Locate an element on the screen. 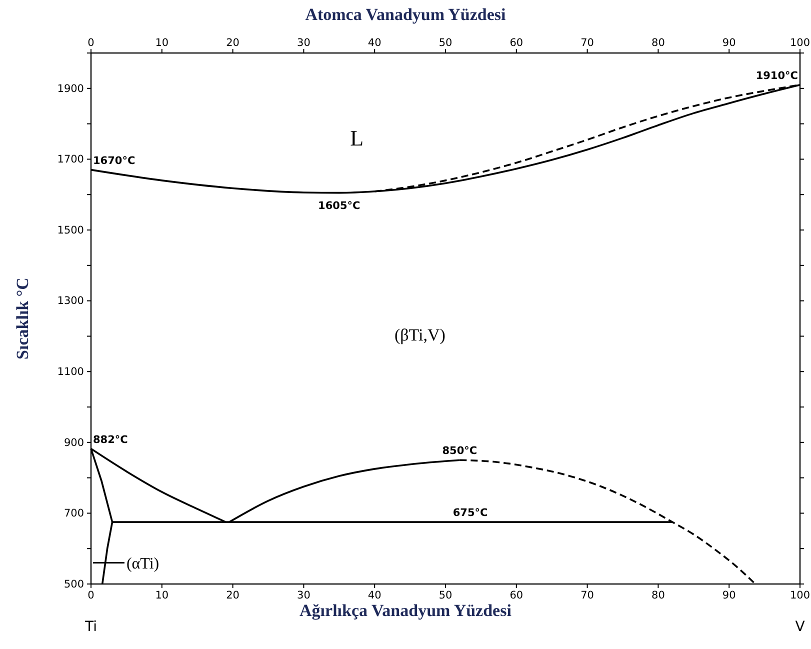  x2-tick-label: 60 is located at coordinates (517, 595).